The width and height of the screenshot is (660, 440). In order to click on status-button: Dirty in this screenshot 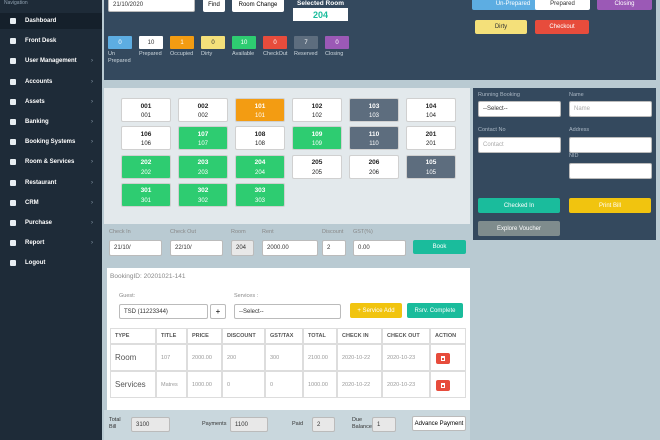, I will do `click(501, 27)`.